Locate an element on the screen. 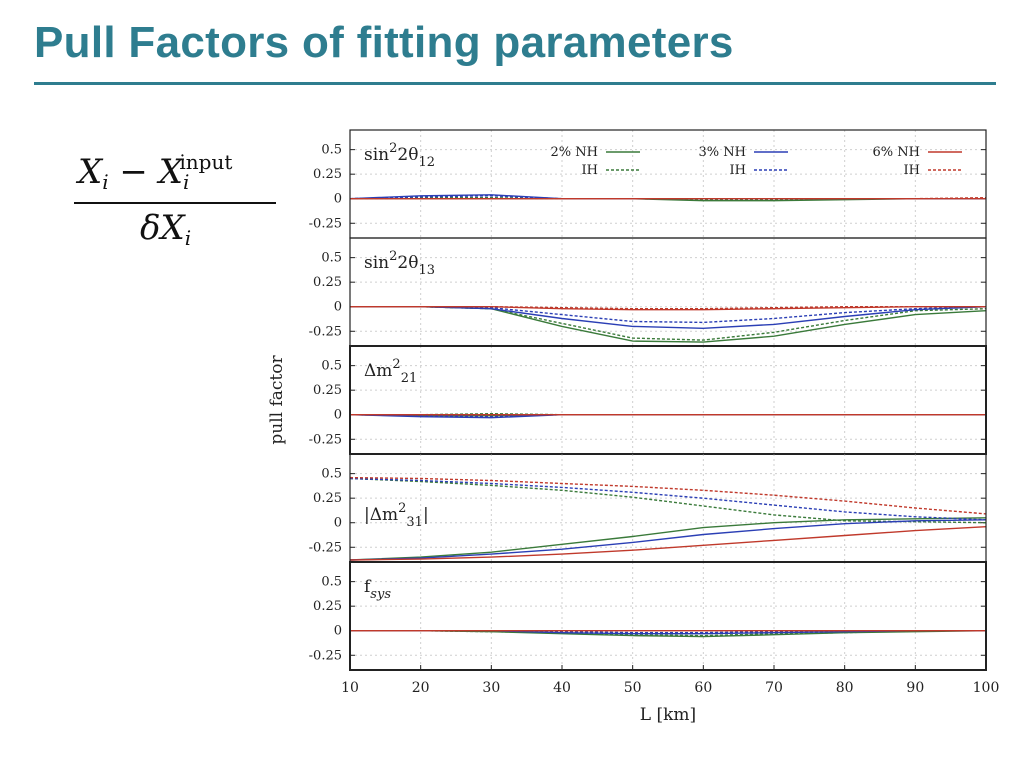 This screenshot has height=768, width=1024. x-tick-label: 100 is located at coordinates (986, 688).